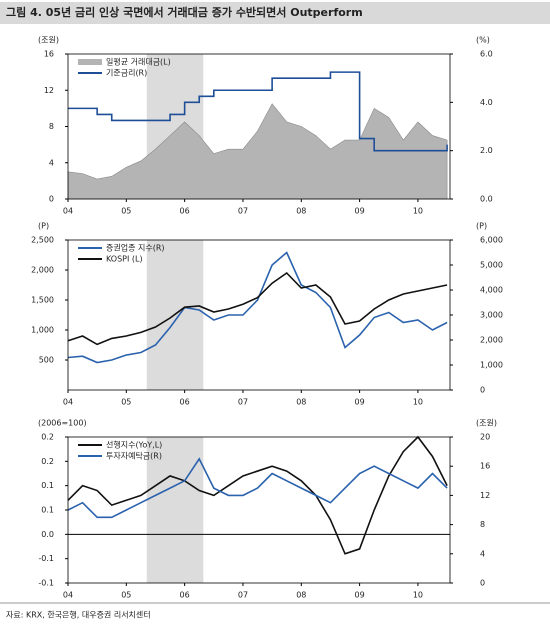  Describe the element at coordinates (491, 240) in the screenshot. I see `y2-tick-label: 6,000` at that location.